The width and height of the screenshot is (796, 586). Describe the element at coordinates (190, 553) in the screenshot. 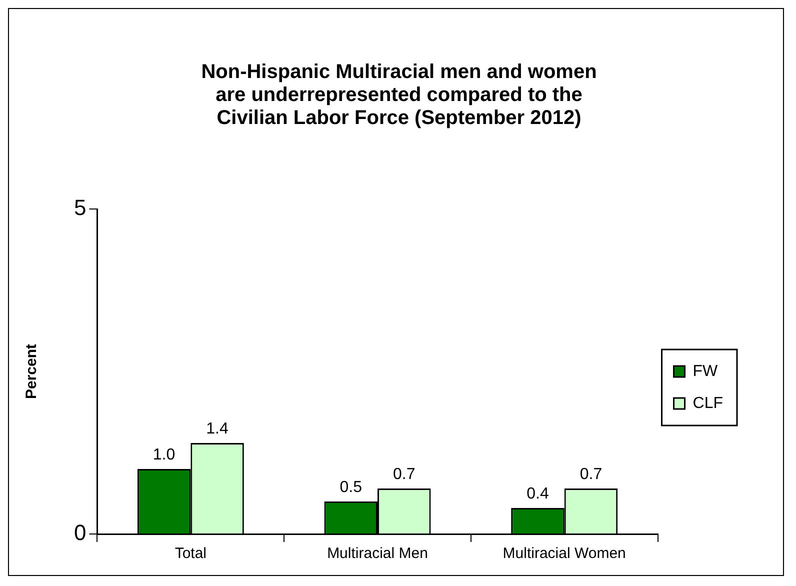

I see `x-tick-label: Total` at that location.